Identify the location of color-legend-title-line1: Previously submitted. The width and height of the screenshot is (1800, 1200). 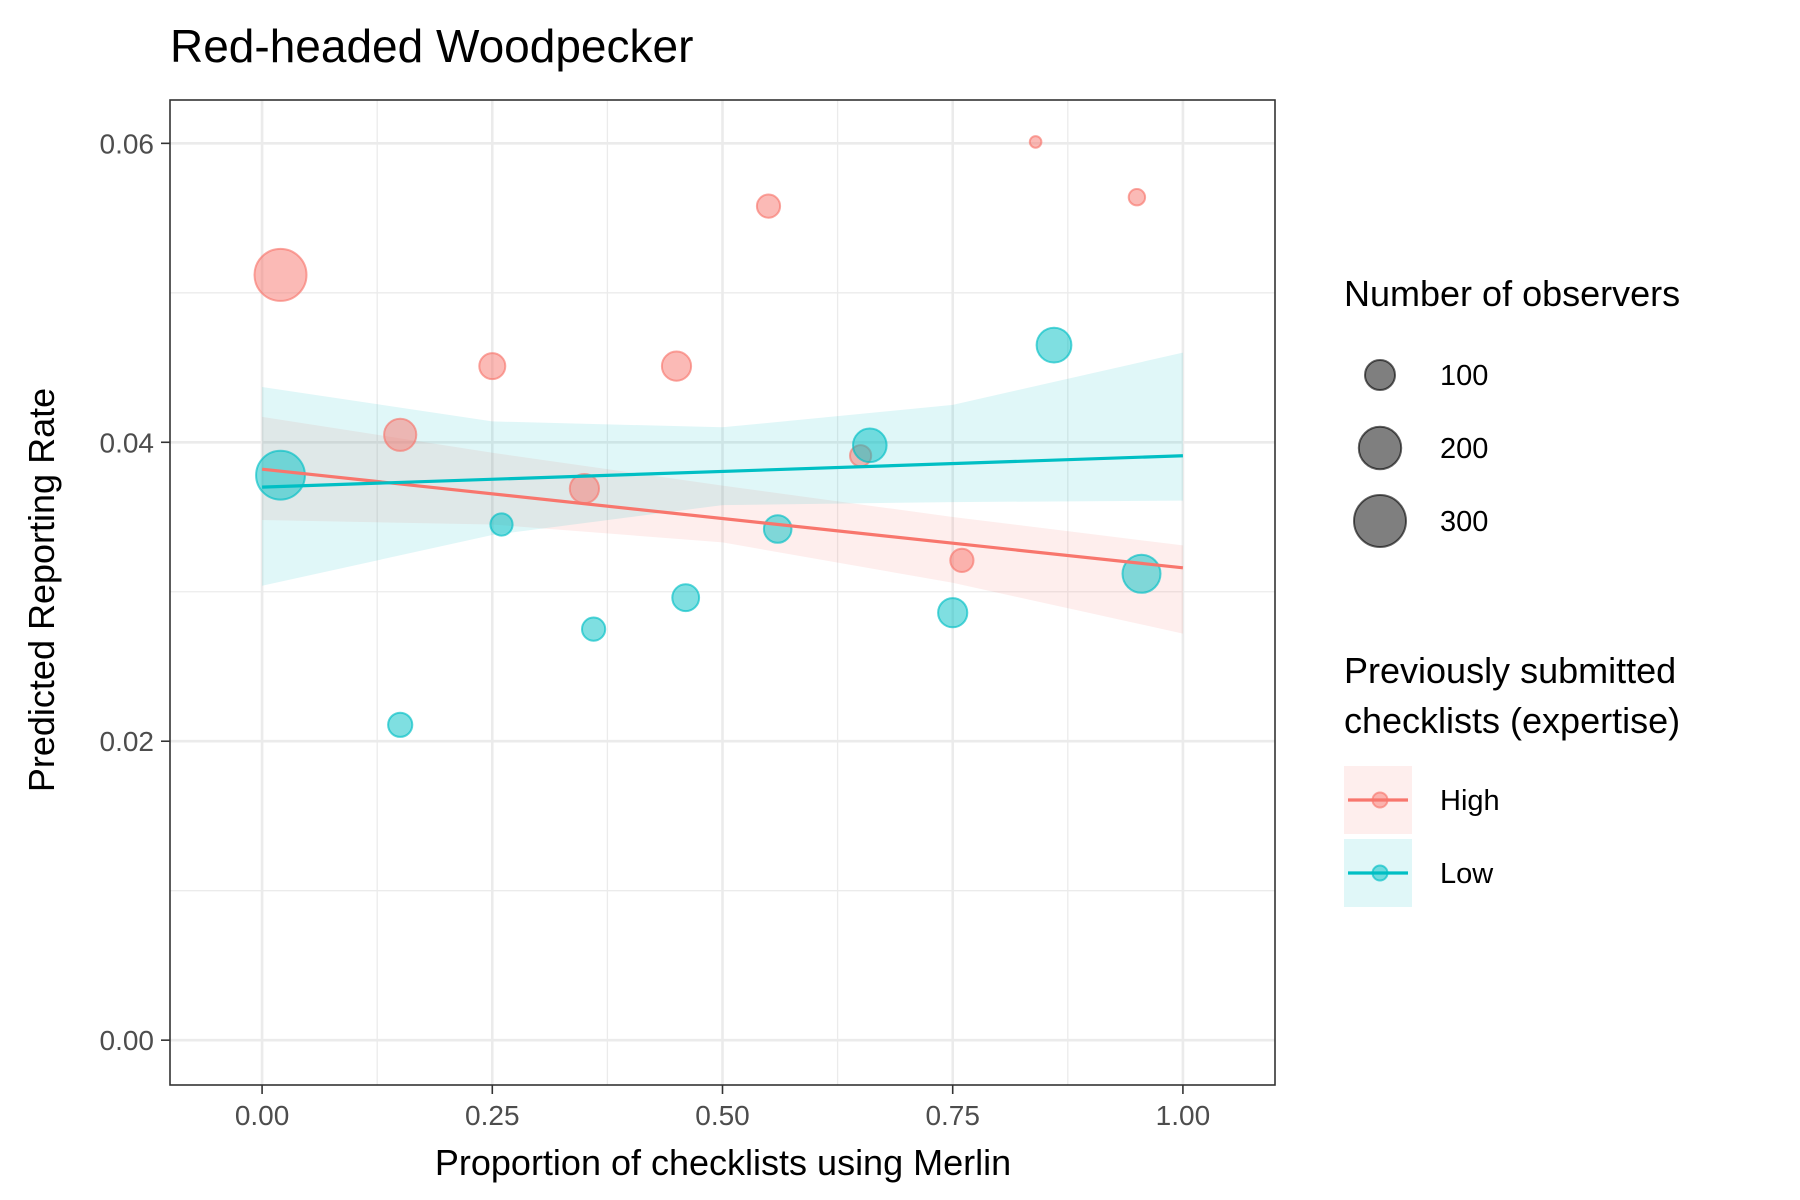
(1510, 670).